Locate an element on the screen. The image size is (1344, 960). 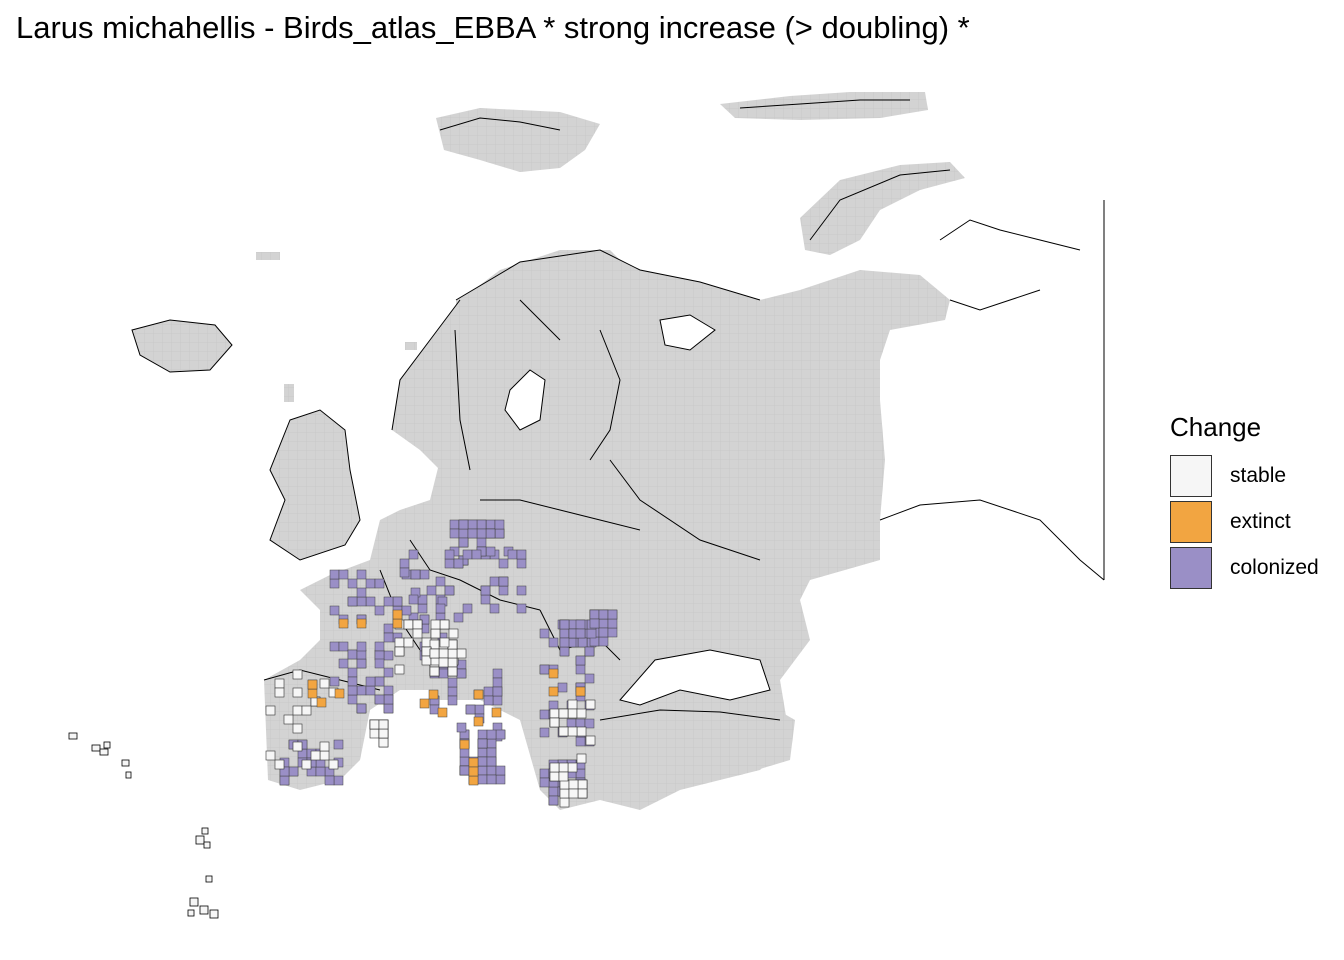
legend-swatch-colonized is located at coordinates (1191, 568).